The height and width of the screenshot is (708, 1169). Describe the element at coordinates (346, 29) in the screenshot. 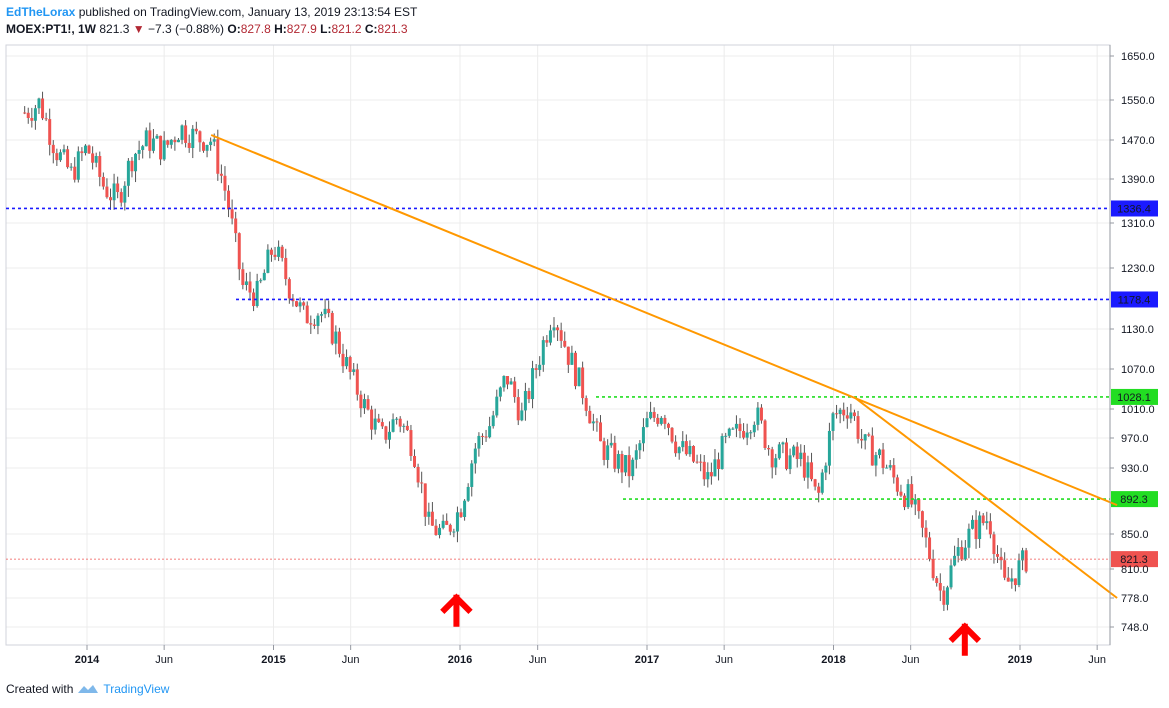

I see `low-value: 821.2` at that location.